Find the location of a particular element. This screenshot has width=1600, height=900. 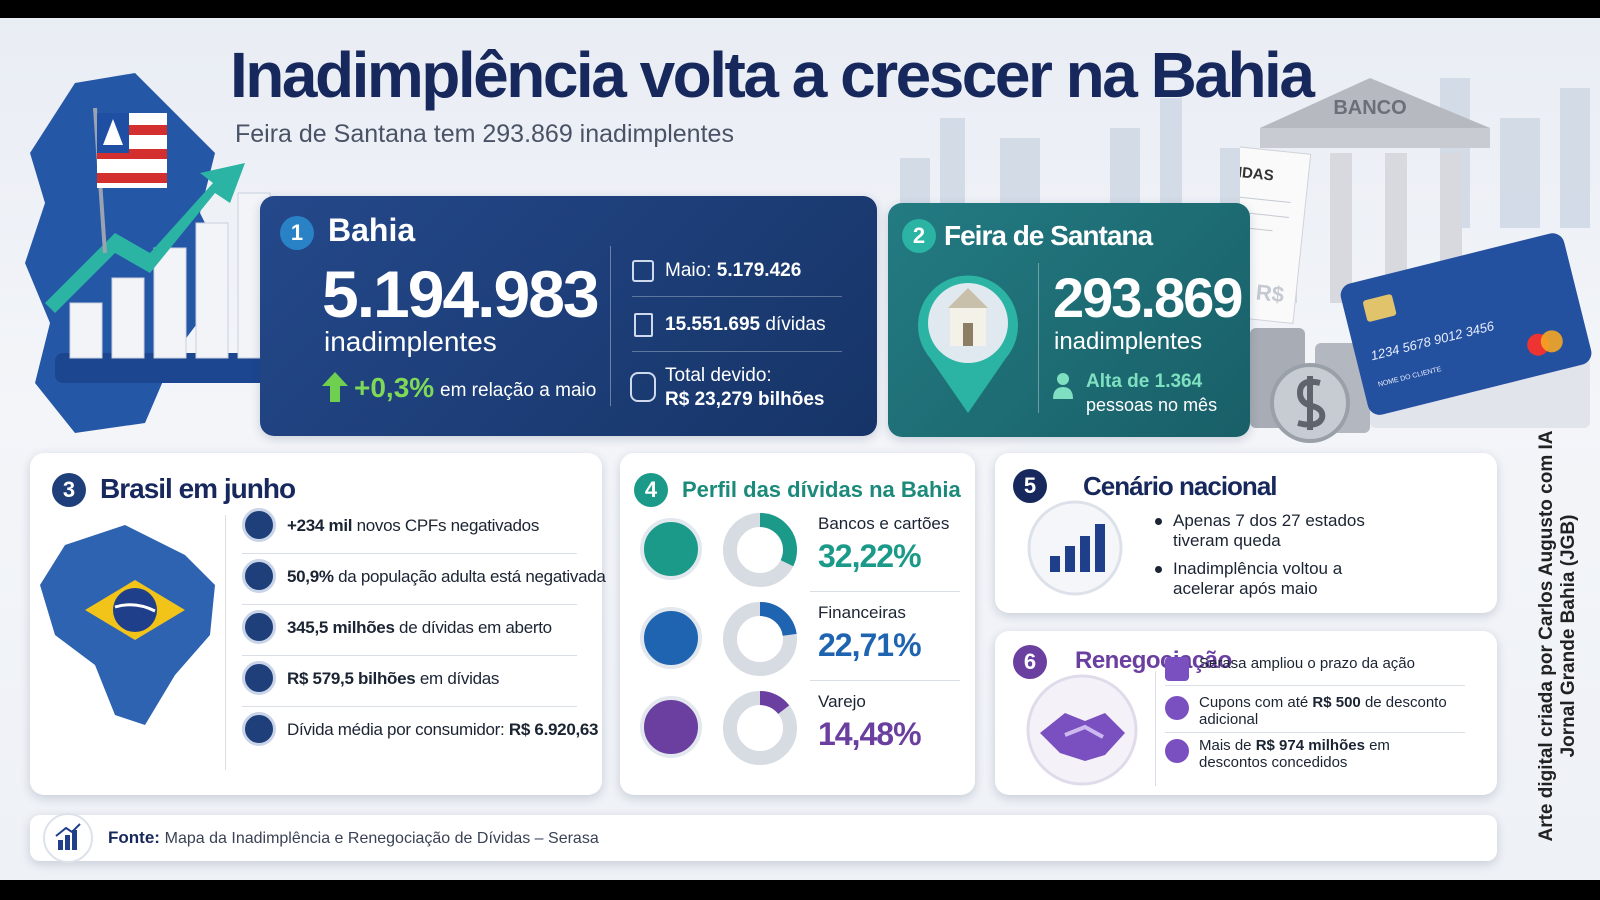

bars is located at coordinates (170, 275).